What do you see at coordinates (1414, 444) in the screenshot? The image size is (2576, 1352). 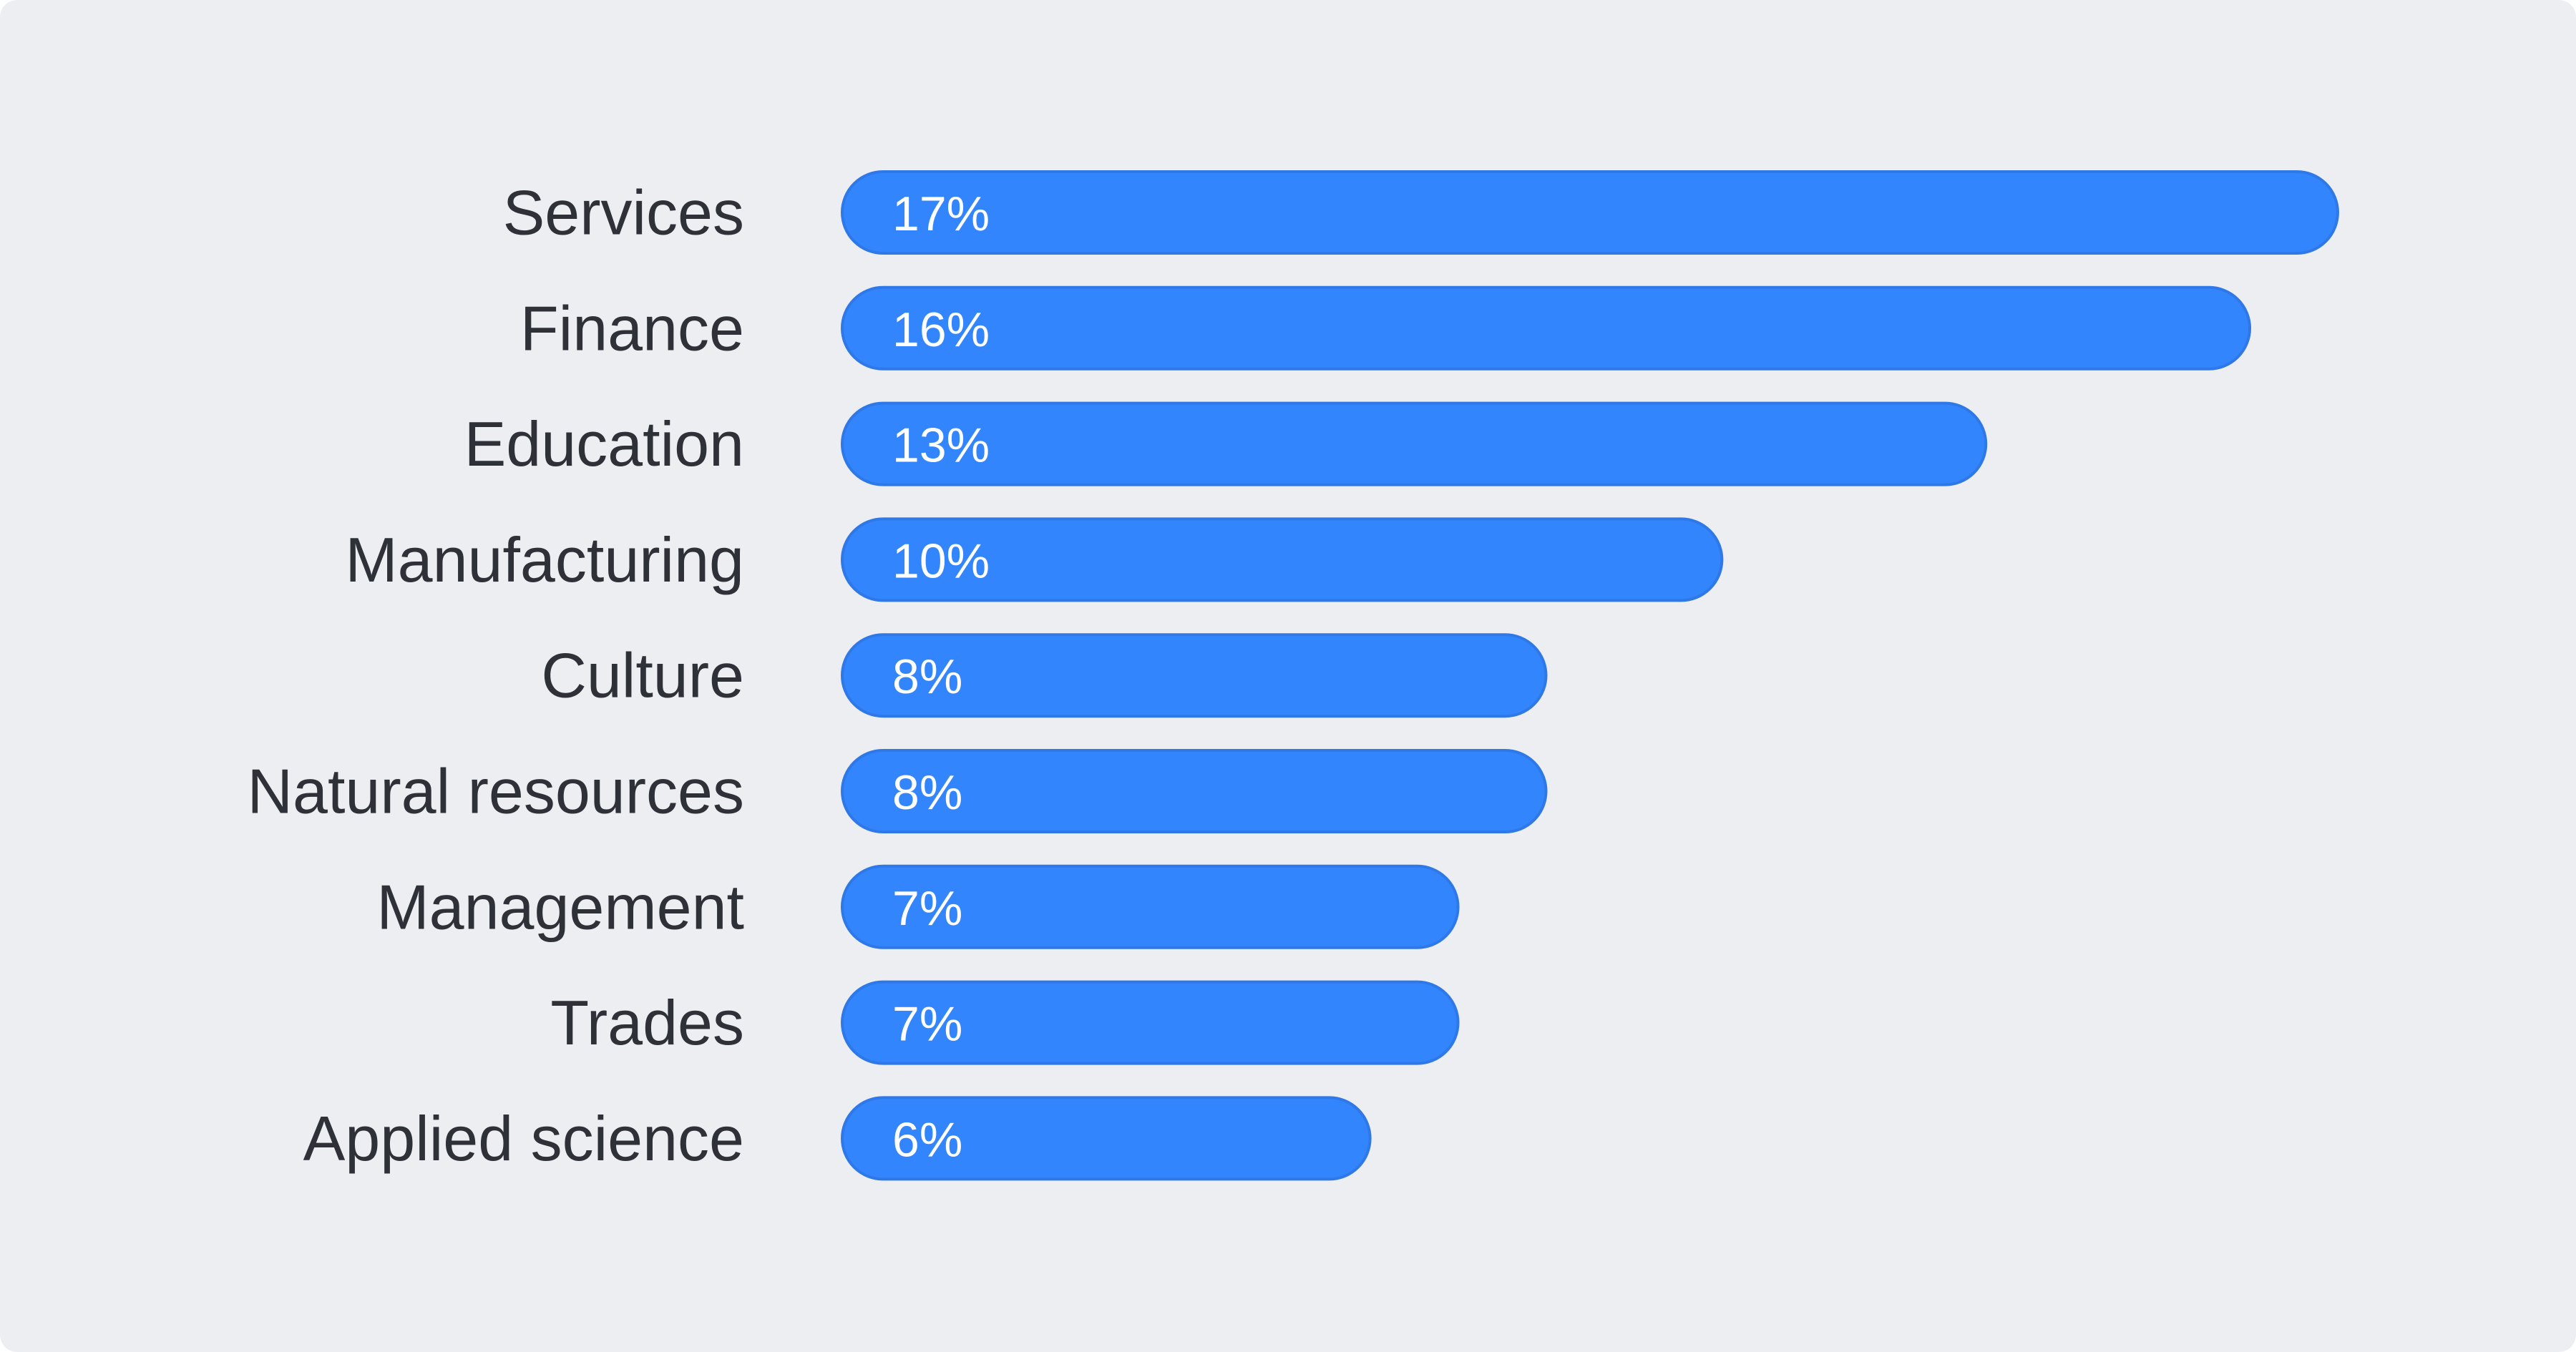 I see `bar-education` at bounding box center [1414, 444].